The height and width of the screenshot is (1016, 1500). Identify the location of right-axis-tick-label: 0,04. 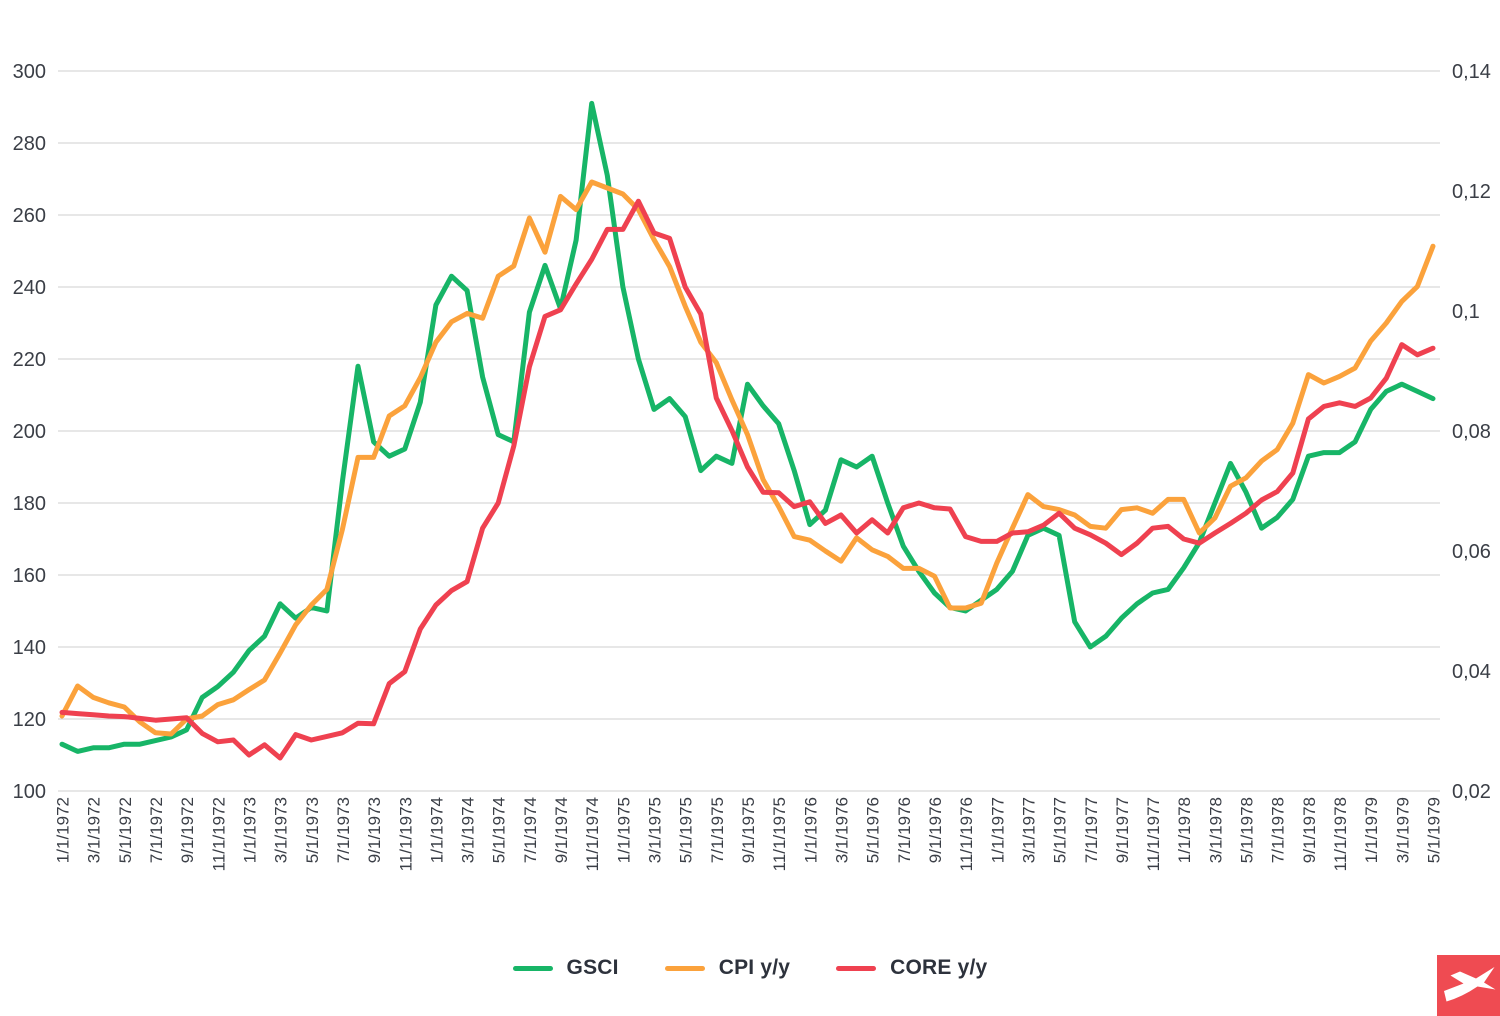
(1471, 672).